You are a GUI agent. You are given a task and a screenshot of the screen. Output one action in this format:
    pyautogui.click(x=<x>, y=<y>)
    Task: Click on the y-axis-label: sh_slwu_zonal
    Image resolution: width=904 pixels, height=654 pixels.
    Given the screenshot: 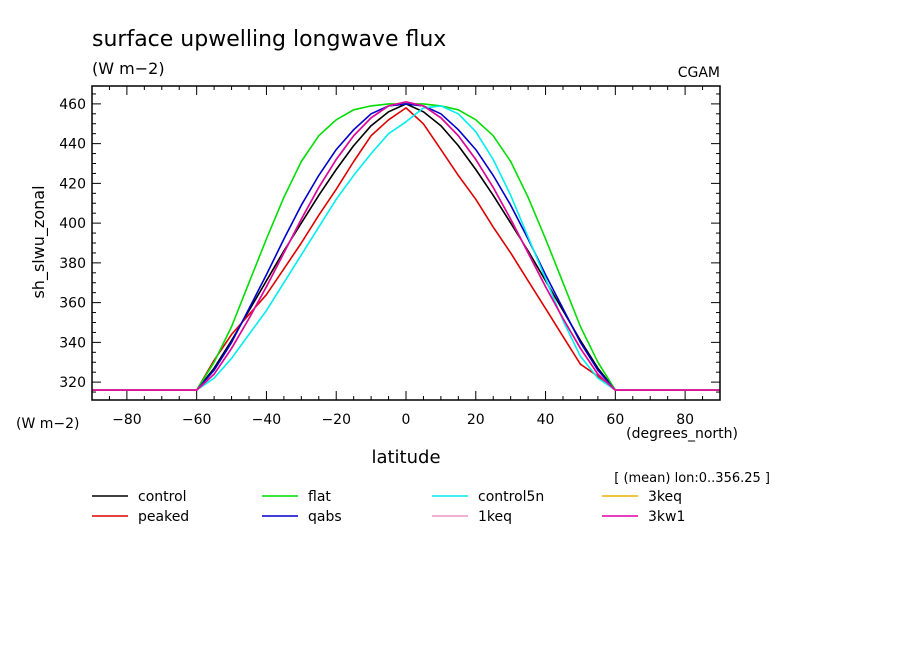 What is the action you would take?
    pyautogui.click(x=39, y=241)
    